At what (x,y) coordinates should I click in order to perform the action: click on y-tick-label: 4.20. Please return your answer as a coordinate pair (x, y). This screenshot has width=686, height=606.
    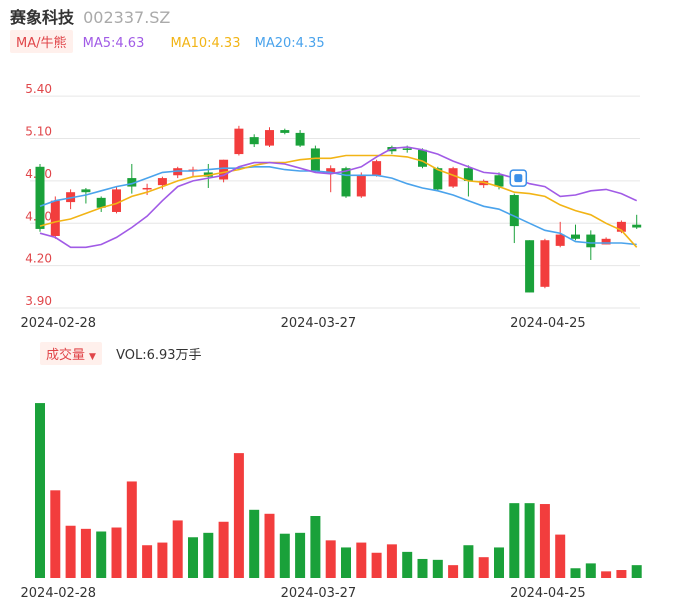
    Looking at the image, I should click on (38, 259).